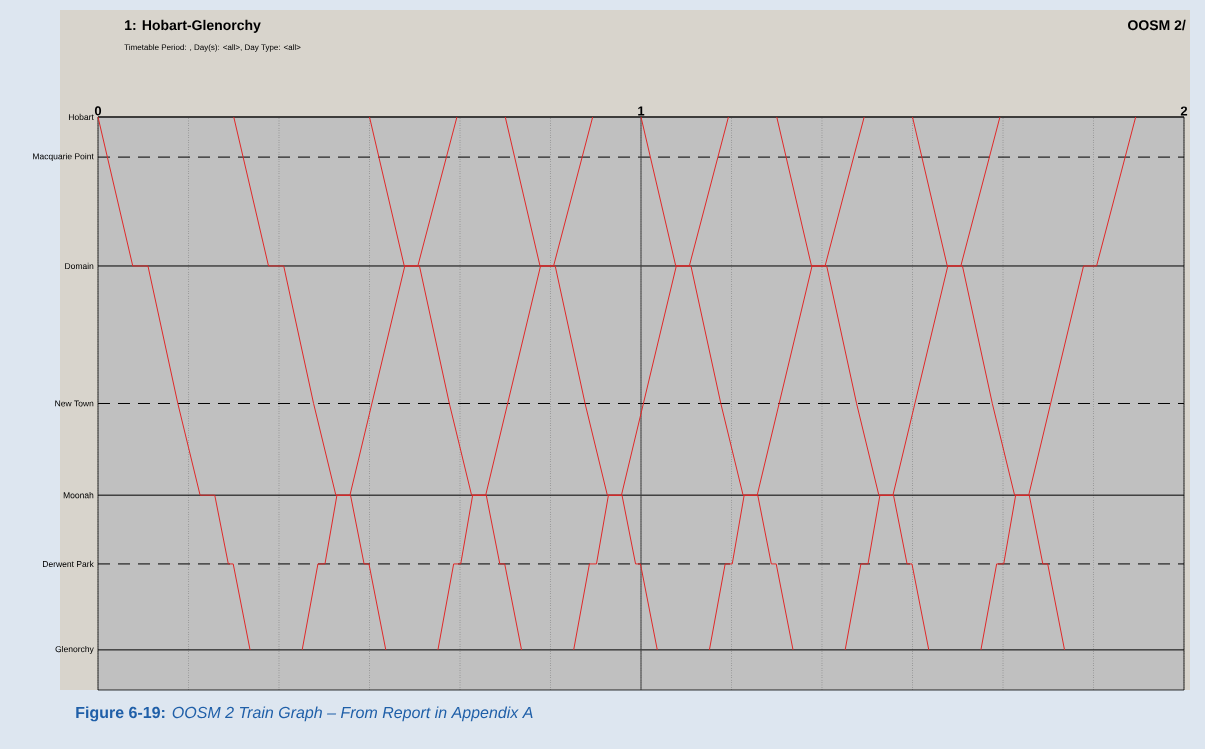 This screenshot has width=1205, height=749. Describe the element at coordinates (81, 117) in the screenshot. I see `ref-line-label: Hobart` at that location.